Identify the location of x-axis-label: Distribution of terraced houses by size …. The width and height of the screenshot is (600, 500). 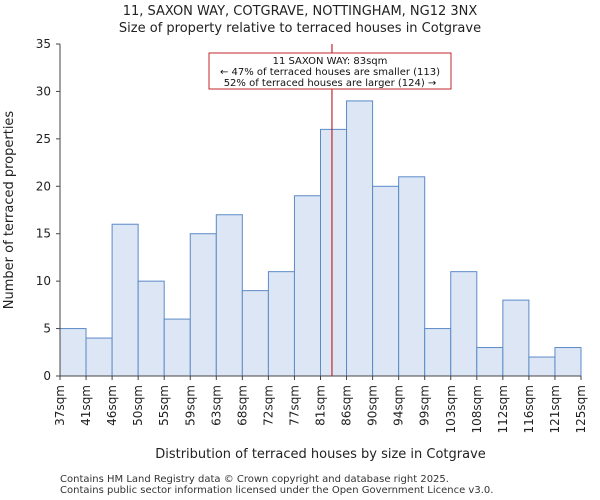
(320, 454).